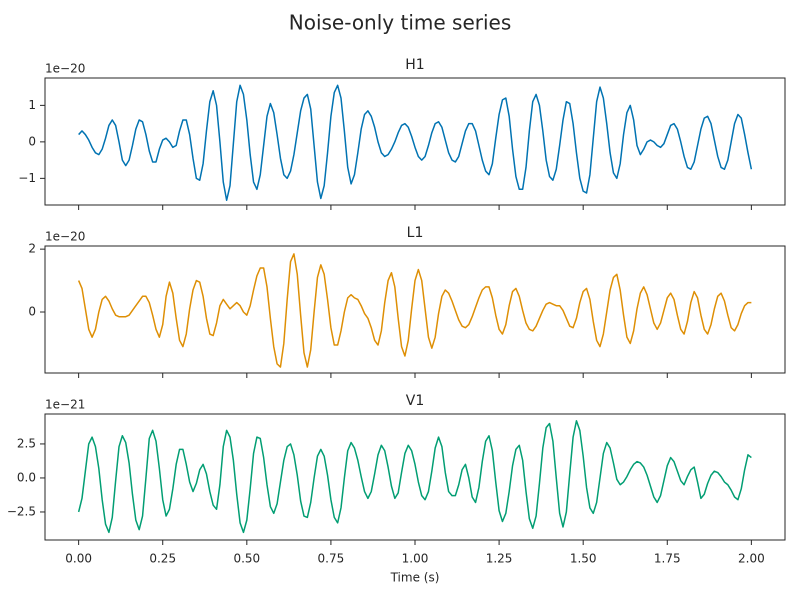 This screenshot has height=600, width=800. I want to click on x-tick-label: 0.25, so click(162, 559).